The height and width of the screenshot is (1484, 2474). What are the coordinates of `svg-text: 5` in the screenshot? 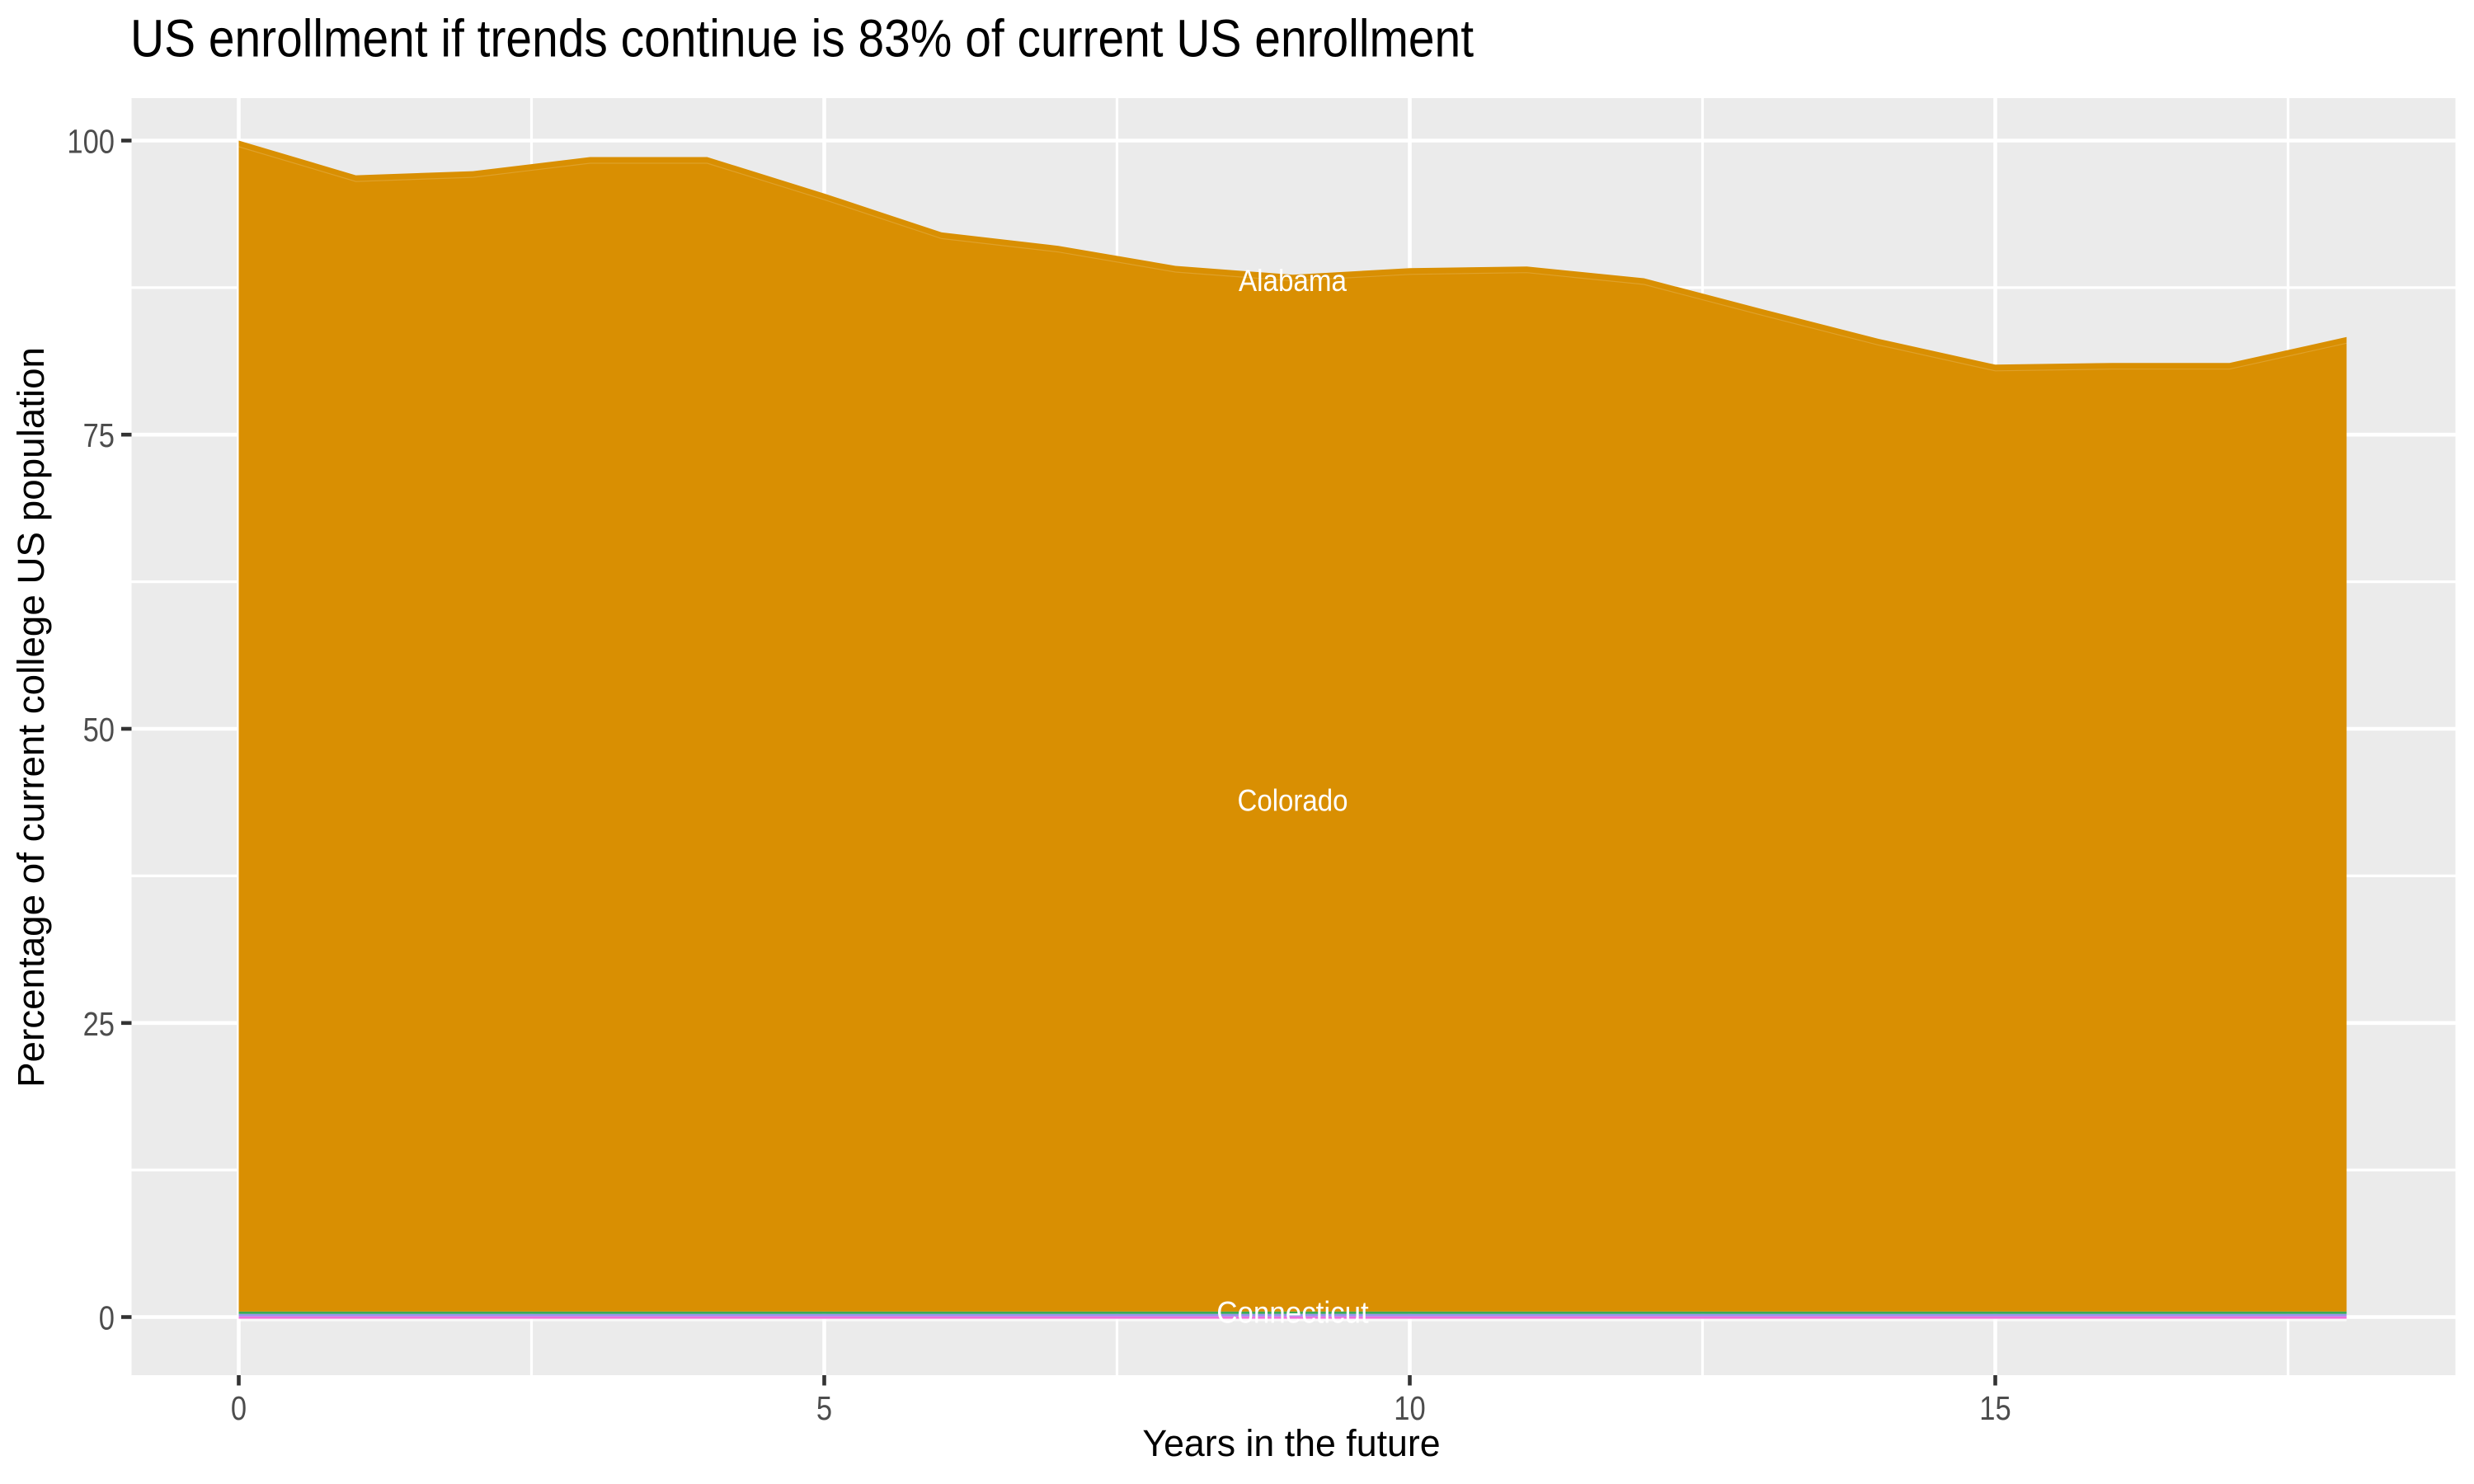 It's located at (824, 1408).